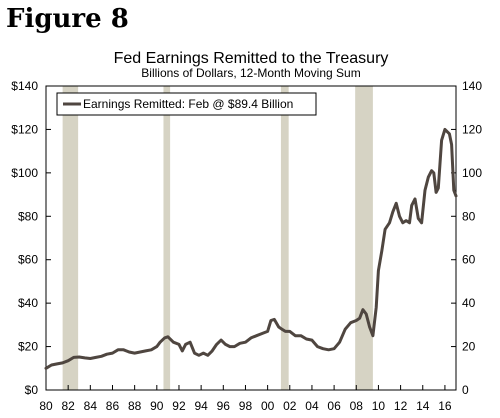 Image resolution: width=500 pixels, height=418 pixels. Describe the element at coordinates (469, 303) in the screenshot. I see `y-tick-label-right: 40` at that location.